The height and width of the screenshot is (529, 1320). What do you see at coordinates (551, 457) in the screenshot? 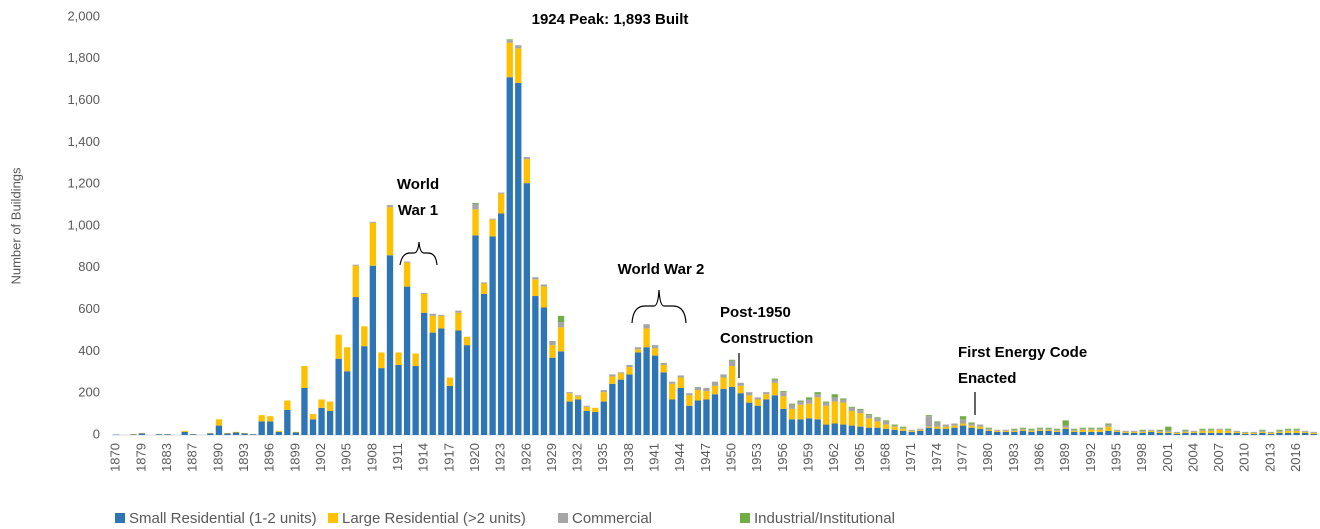
I see `x-tick-label: 1929` at bounding box center [551, 457].